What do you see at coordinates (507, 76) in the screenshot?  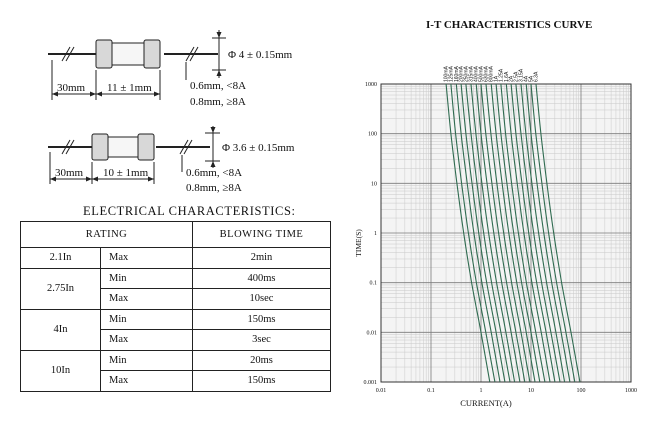 I see `series-label: 1.6A` at bounding box center [507, 76].